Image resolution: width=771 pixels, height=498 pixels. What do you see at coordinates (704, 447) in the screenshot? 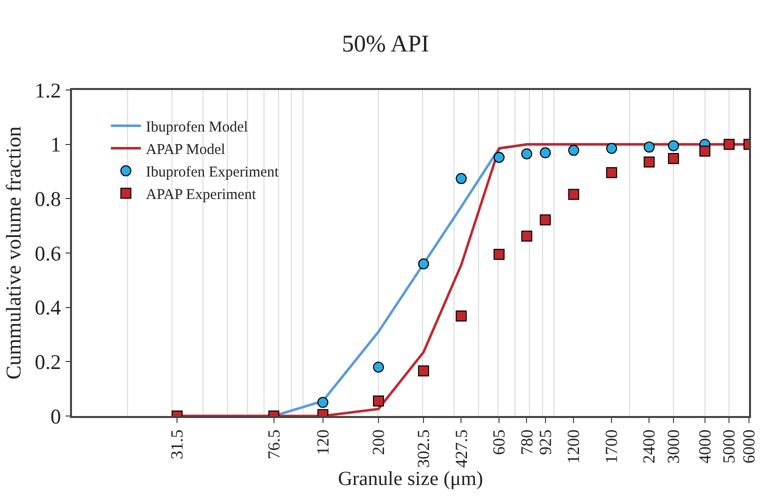
I see `x-tick-label: 4000` at bounding box center [704, 447].